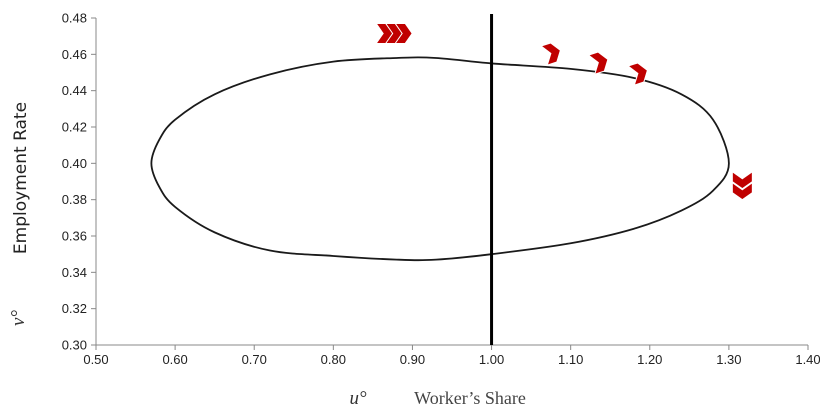 The image size is (820, 412). Describe the element at coordinates (412, 359) in the screenshot. I see `x-tick-label: 0.90` at that location.